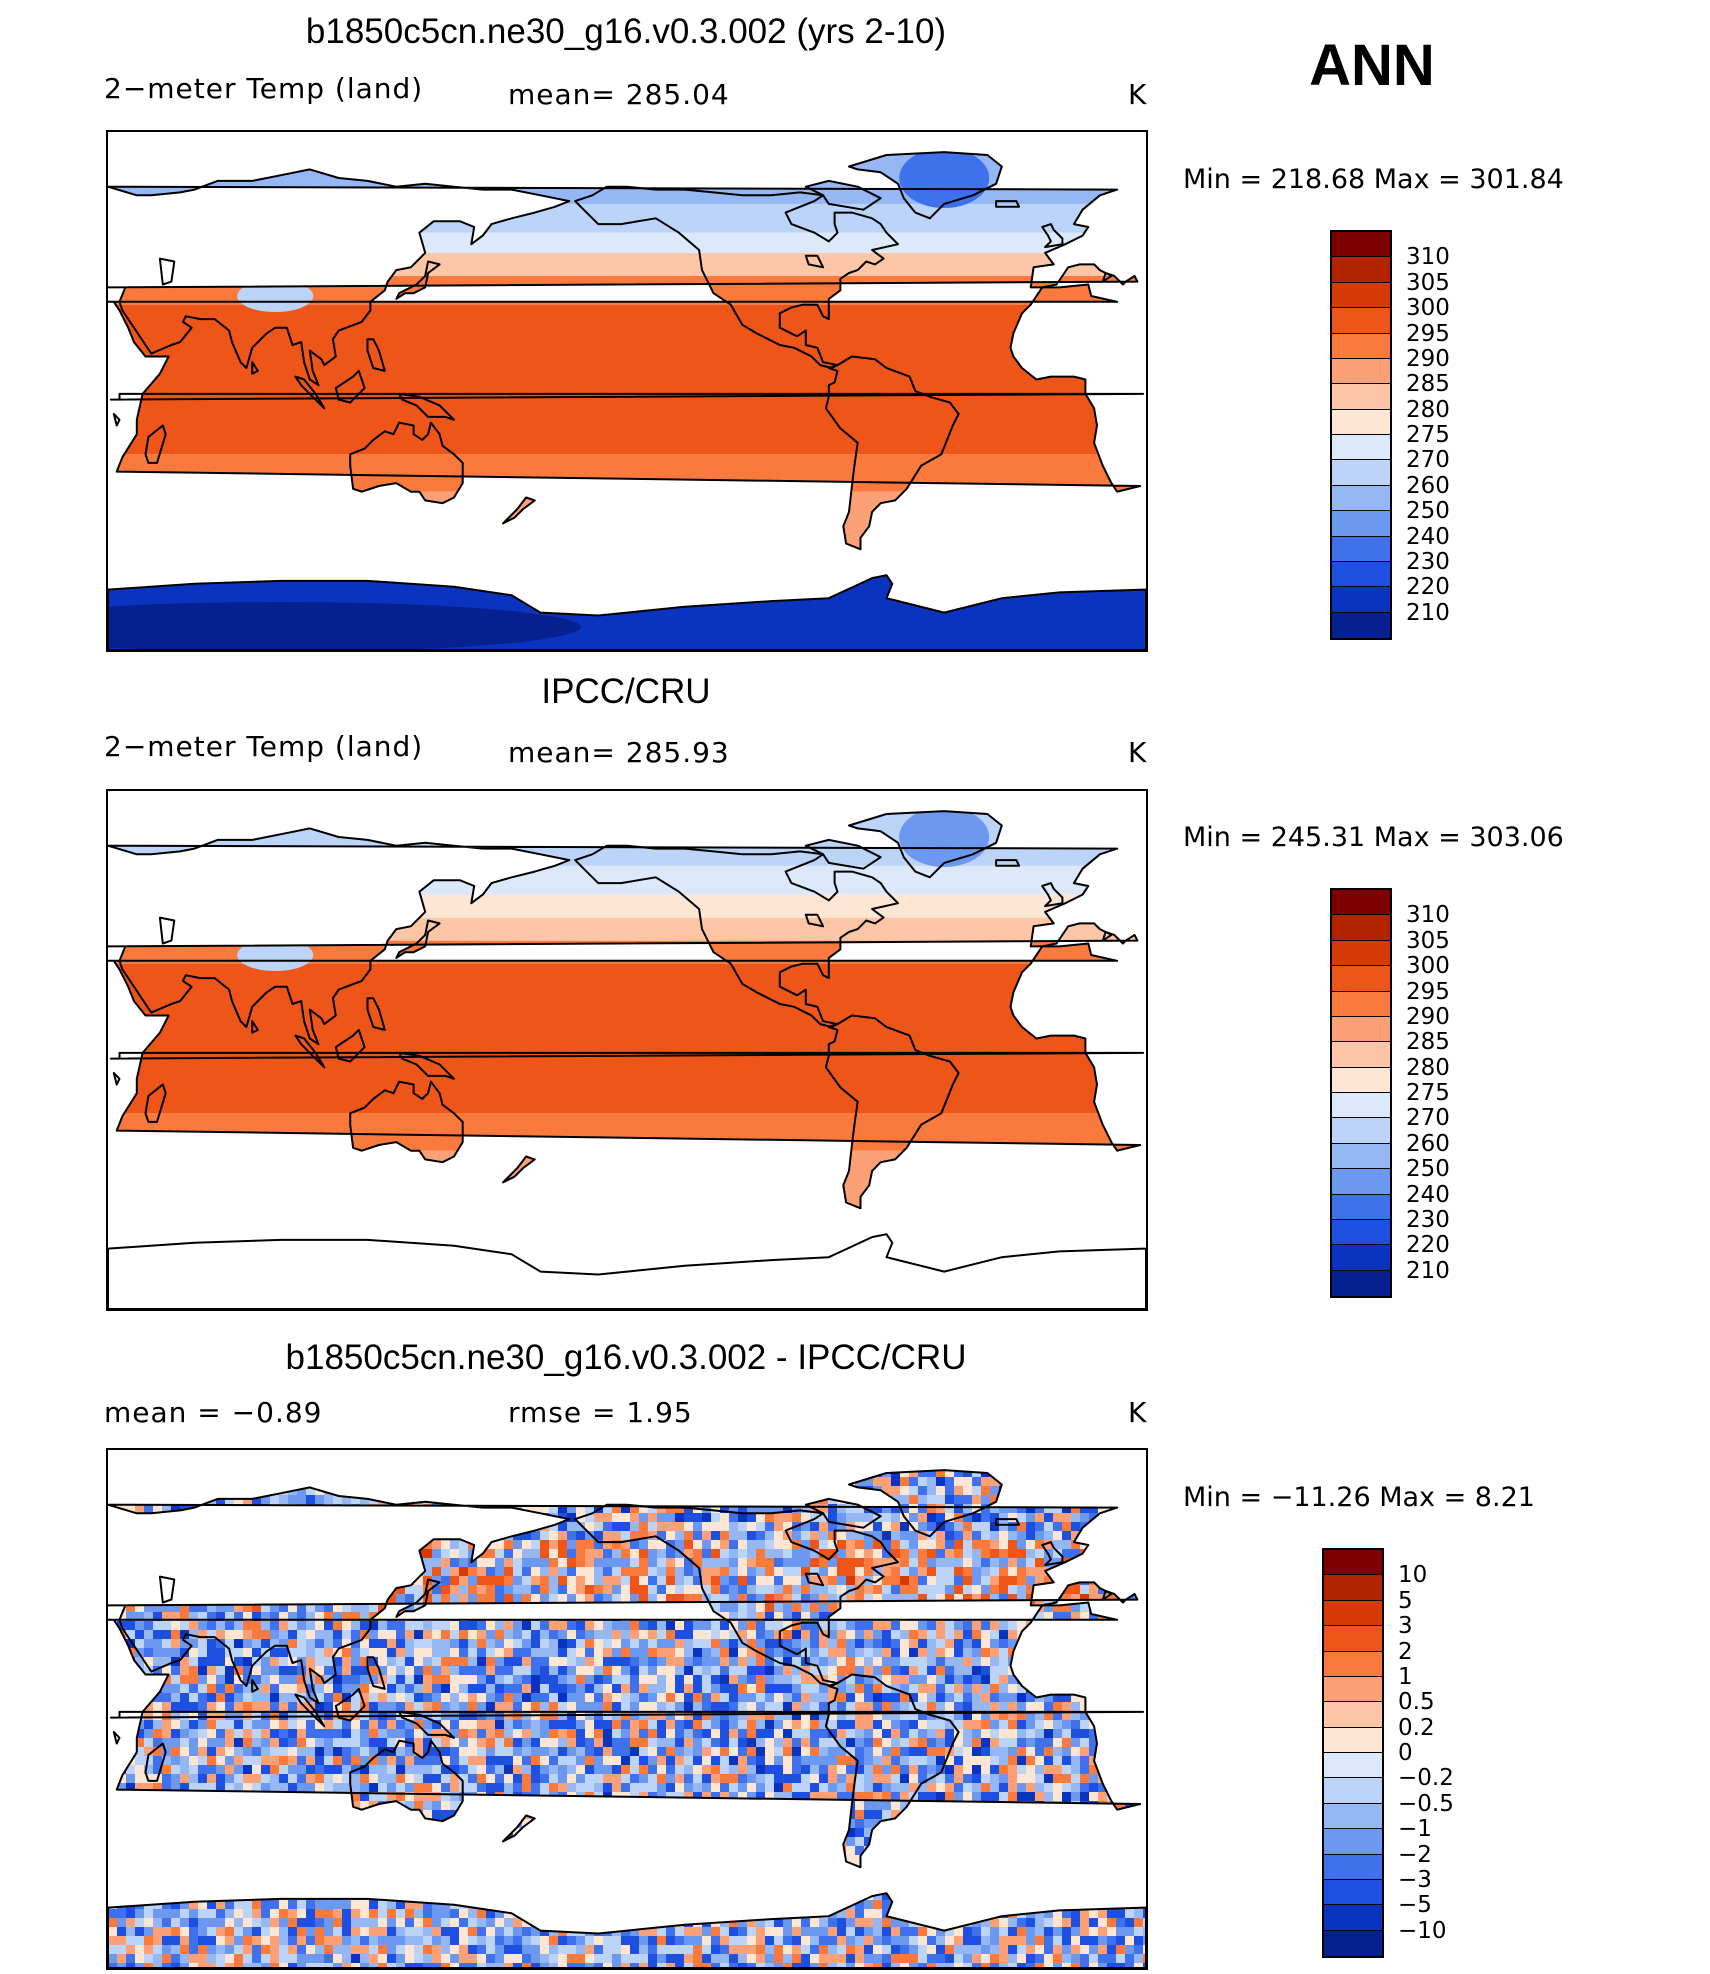 The image size is (1710, 1974). I want to click on colorbar-tick-label: −5, so click(1415, 1905).